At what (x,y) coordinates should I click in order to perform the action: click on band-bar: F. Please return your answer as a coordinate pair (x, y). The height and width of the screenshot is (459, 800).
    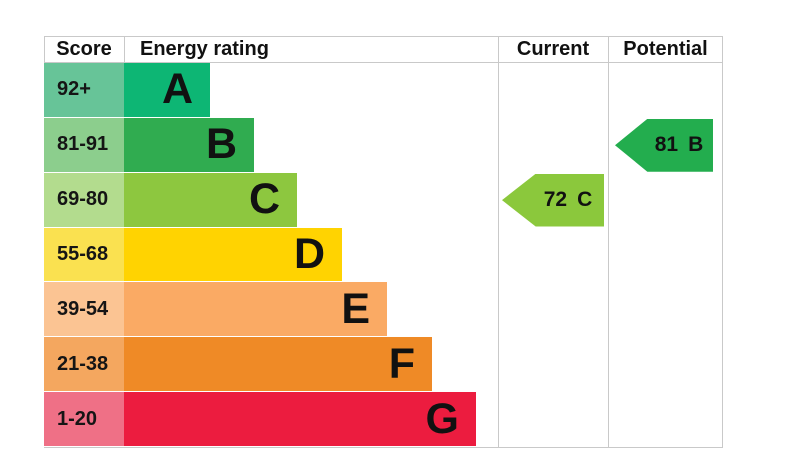
    Looking at the image, I should click on (278, 364).